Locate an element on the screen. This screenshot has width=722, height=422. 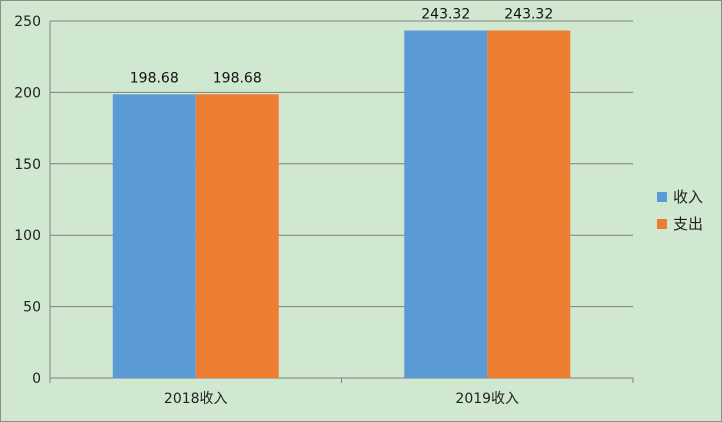
x-category-label: 2019收入 is located at coordinates (487, 399).